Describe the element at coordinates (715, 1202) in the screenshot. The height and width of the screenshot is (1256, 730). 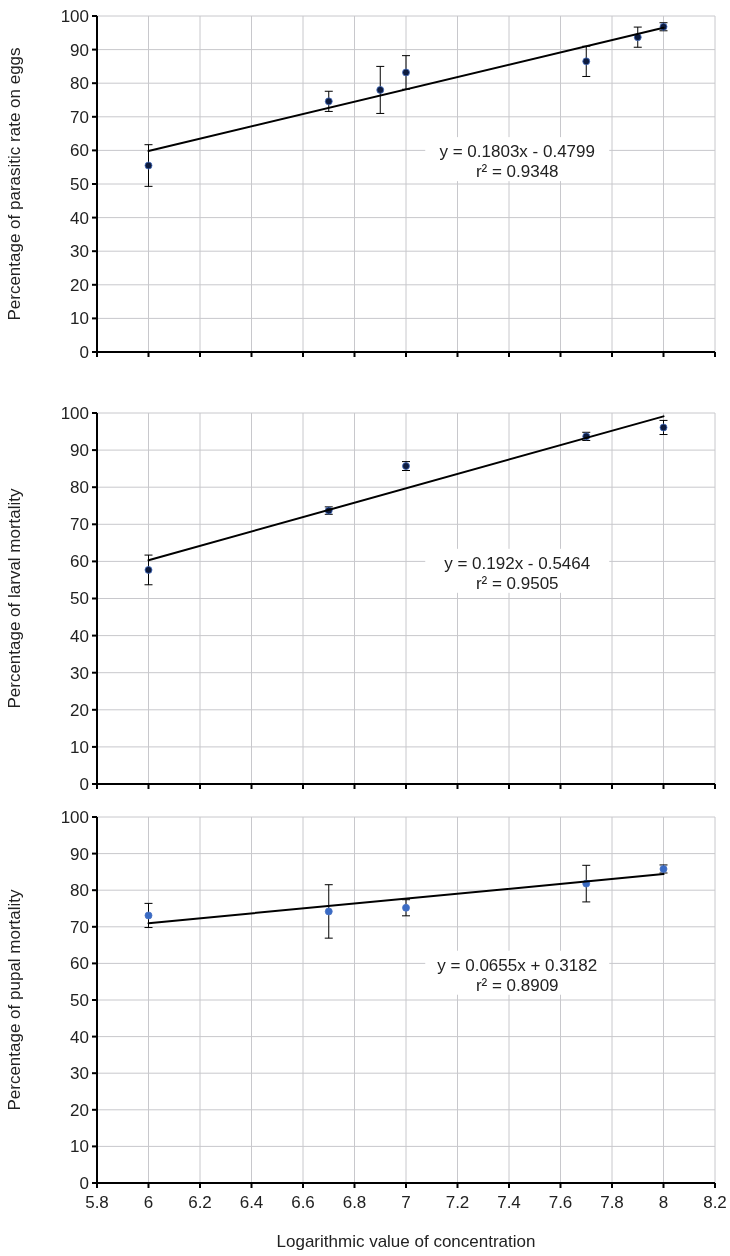
I see `x-tick-label: 8.2` at that location.